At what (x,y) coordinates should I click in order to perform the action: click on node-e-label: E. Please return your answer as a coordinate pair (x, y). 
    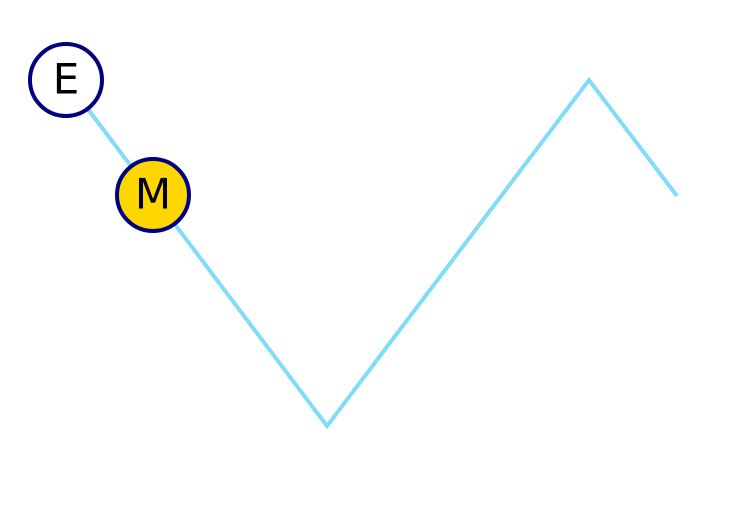
    Looking at the image, I should click on (66, 79).